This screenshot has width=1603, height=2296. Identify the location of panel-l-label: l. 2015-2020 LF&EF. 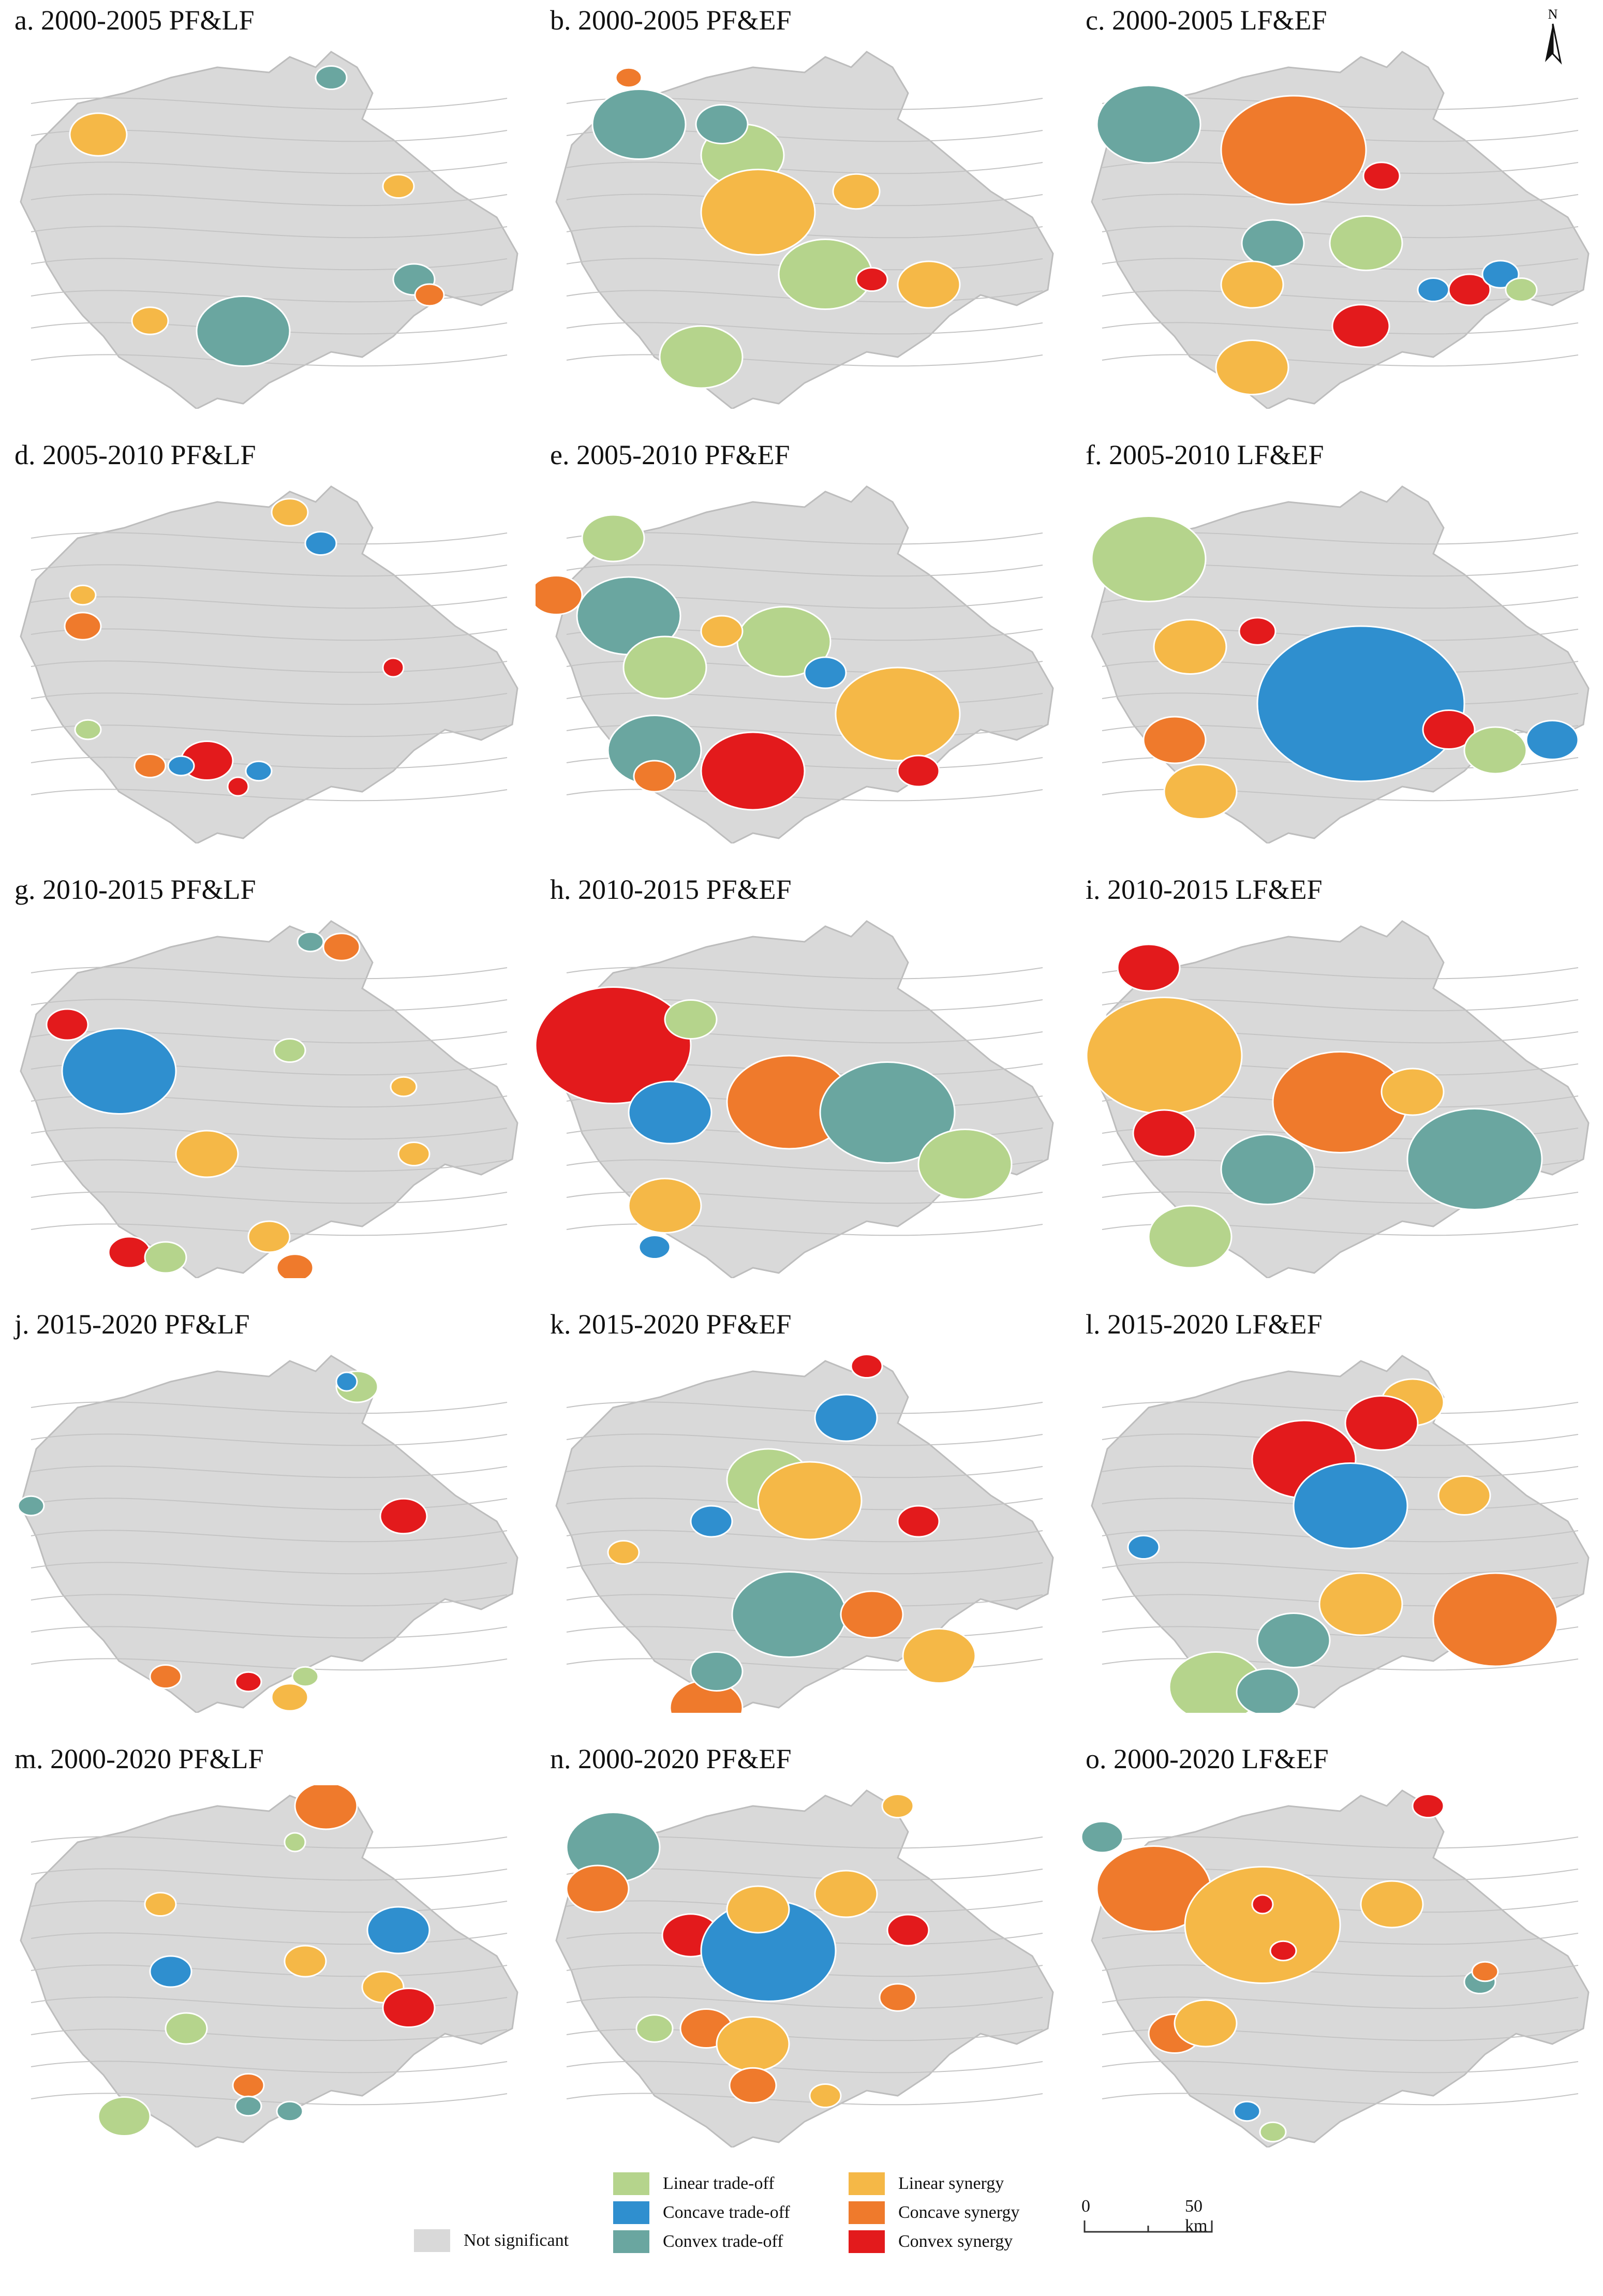
(1204, 1324).